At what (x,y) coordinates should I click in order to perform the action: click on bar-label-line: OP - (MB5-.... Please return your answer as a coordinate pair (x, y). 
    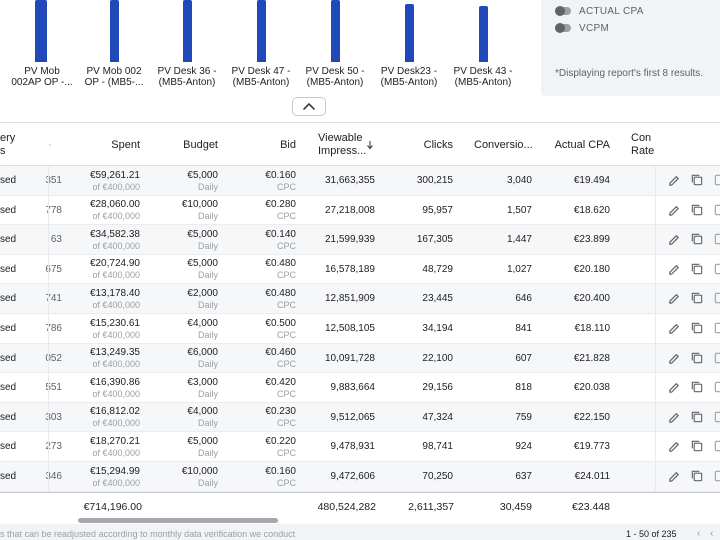
    Looking at the image, I should click on (114, 82).